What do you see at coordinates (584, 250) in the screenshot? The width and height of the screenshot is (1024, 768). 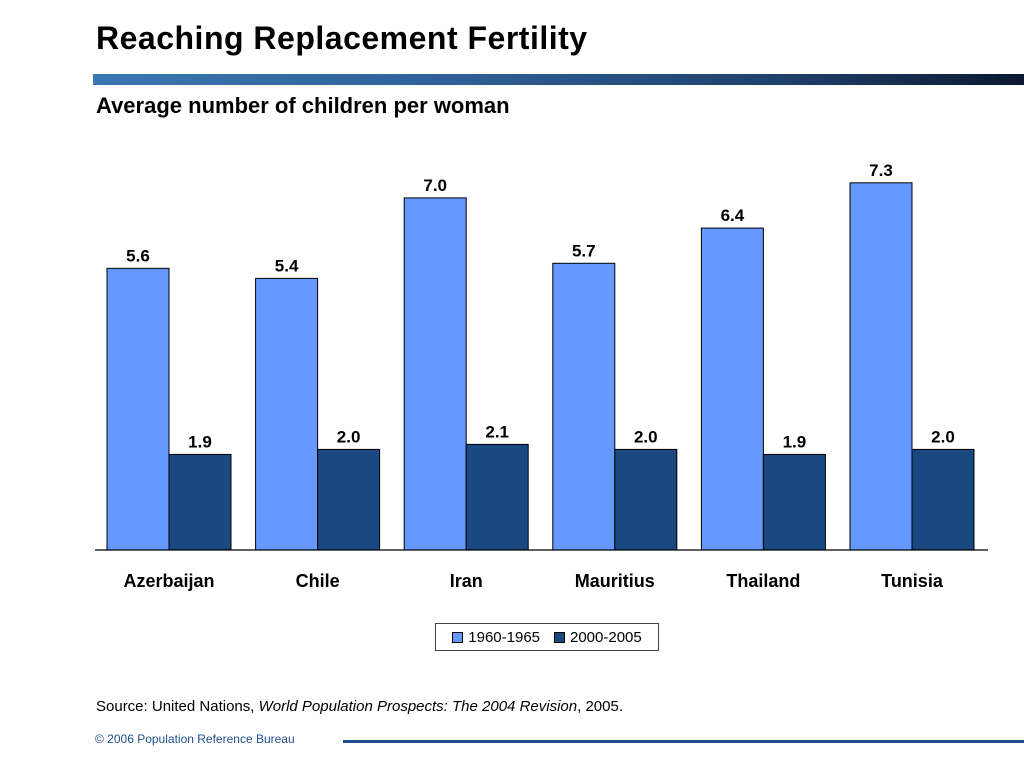 I see `data-label-mauritius-series-1: 5.7` at bounding box center [584, 250].